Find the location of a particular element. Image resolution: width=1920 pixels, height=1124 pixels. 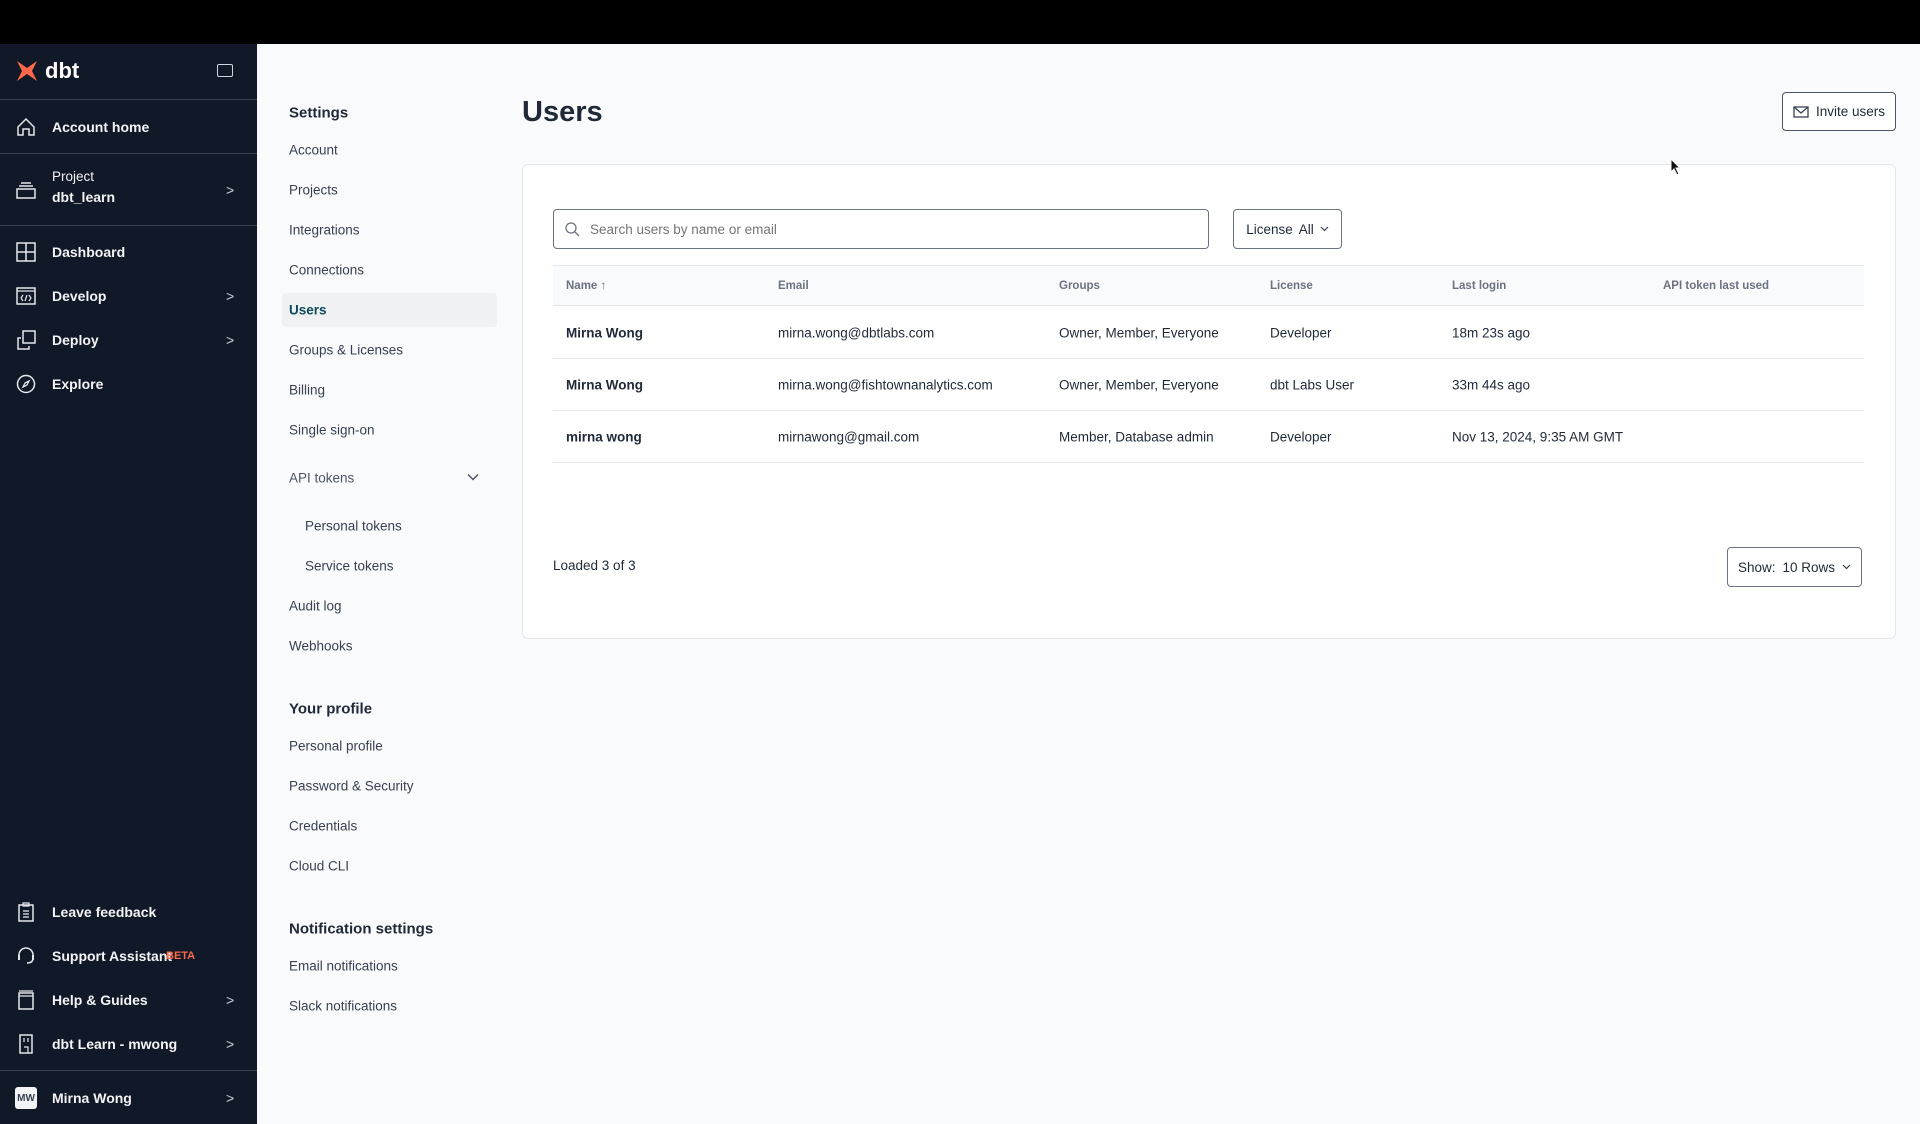

active-nav-highlight is located at coordinates (389, 310).